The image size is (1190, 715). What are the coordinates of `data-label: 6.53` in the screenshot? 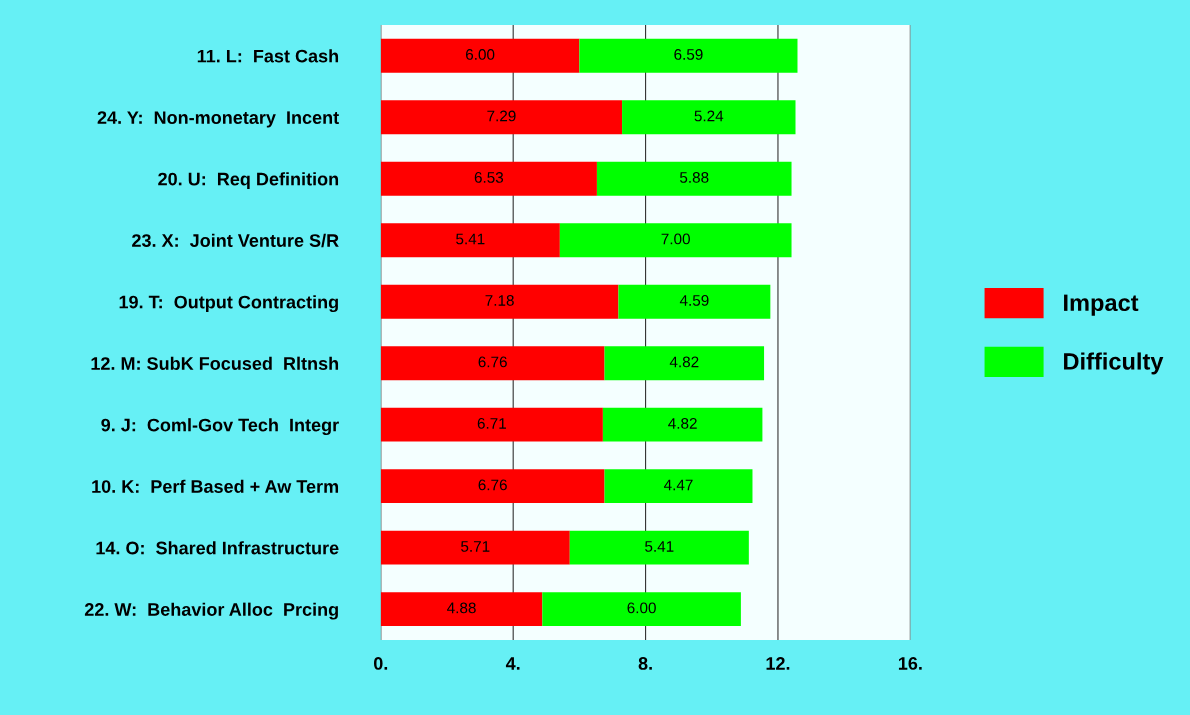 It's located at (489, 177).